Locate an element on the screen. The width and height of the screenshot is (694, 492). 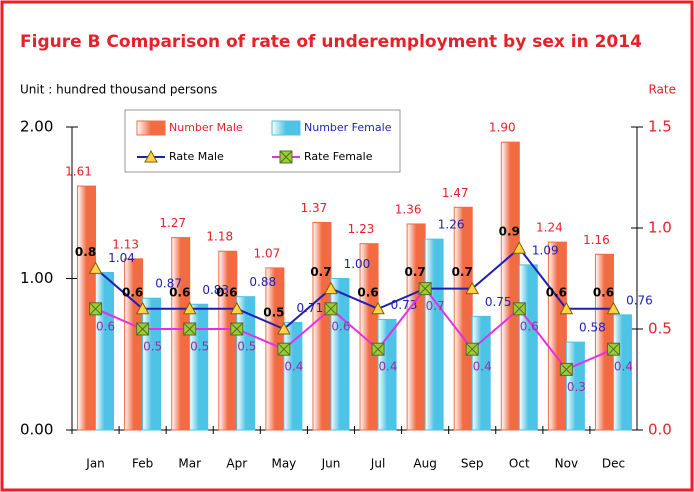
x-tick-label: Nov is located at coordinates (566, 464).